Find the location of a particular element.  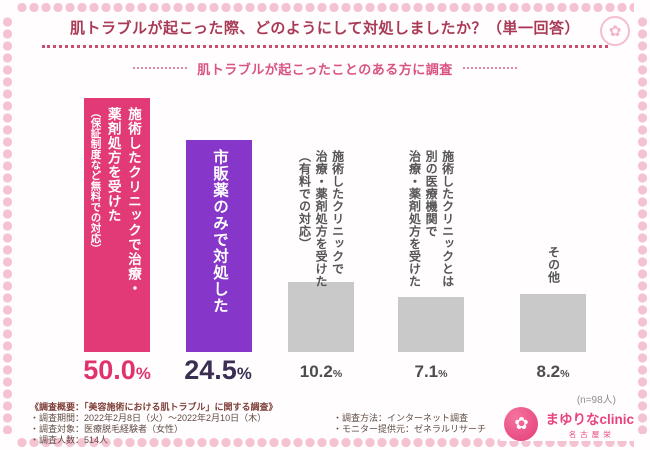

chart-title: 肌トラブルが起こった際、どのようにして対処しましたか？（単一回答） is located at coordinates (324, 28).